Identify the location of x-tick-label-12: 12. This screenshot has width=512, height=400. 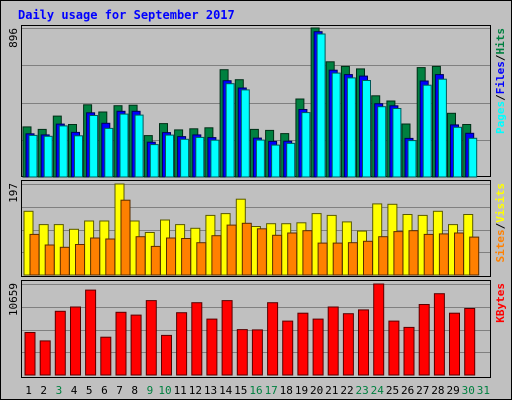
(195, 390).